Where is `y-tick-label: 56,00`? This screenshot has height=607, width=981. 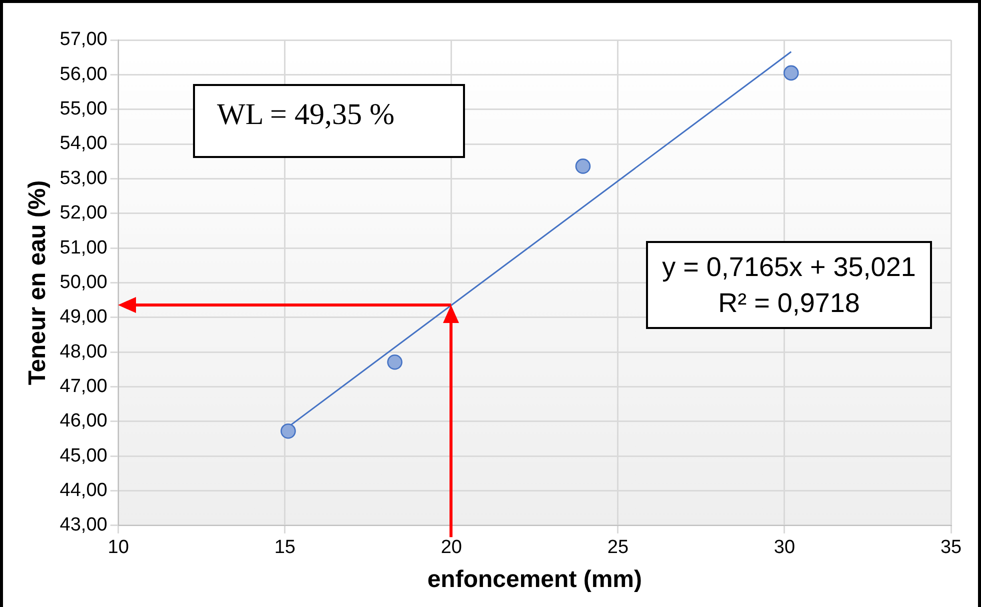
y-tick-label: 56,00 is located at coordinates (84, 74).